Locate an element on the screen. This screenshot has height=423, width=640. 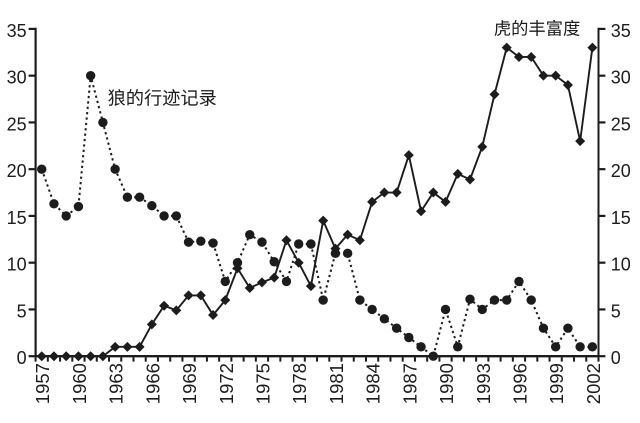
svg-text: 1975 is located at coordinates (262, 383).